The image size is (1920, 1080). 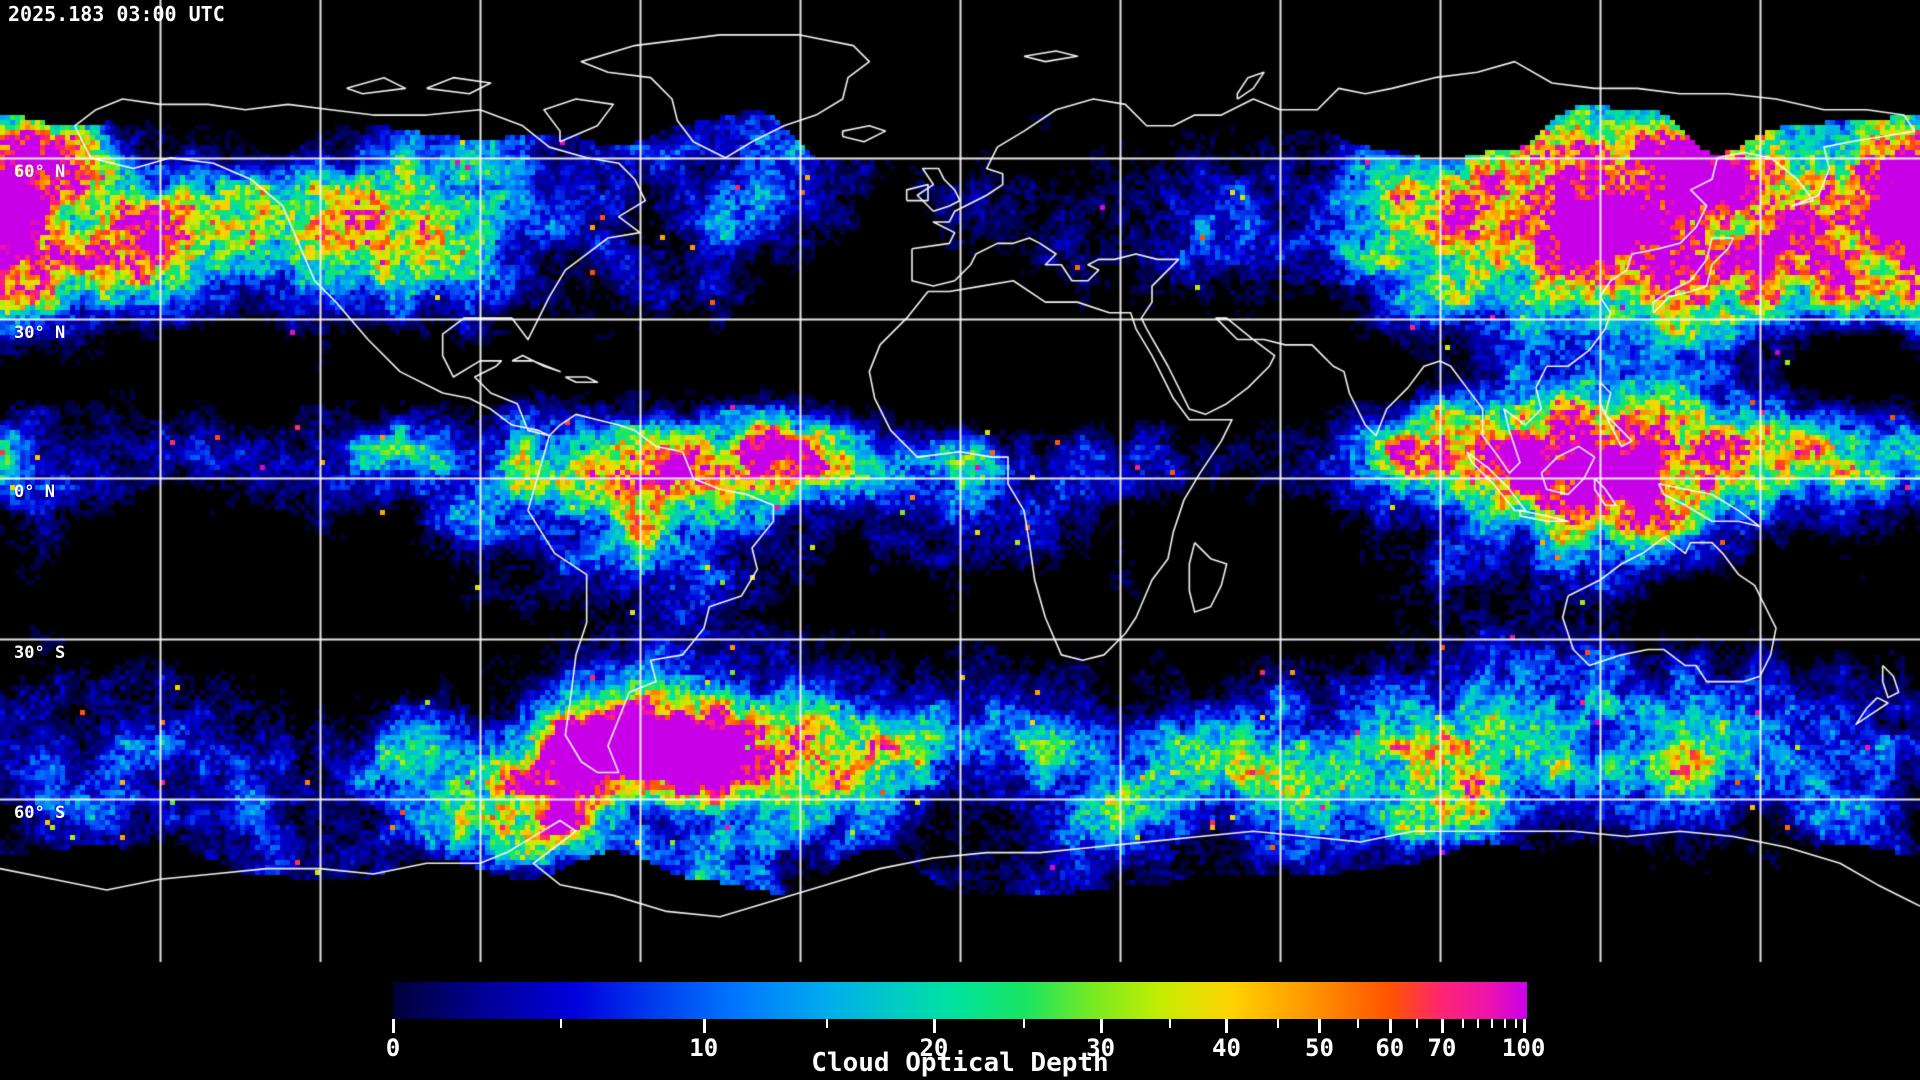 What do you see at coordinates (1226, 1048) in the screenshot?
I see `colorbar-tick-label: 40` at bounding box center [1226, 1048].